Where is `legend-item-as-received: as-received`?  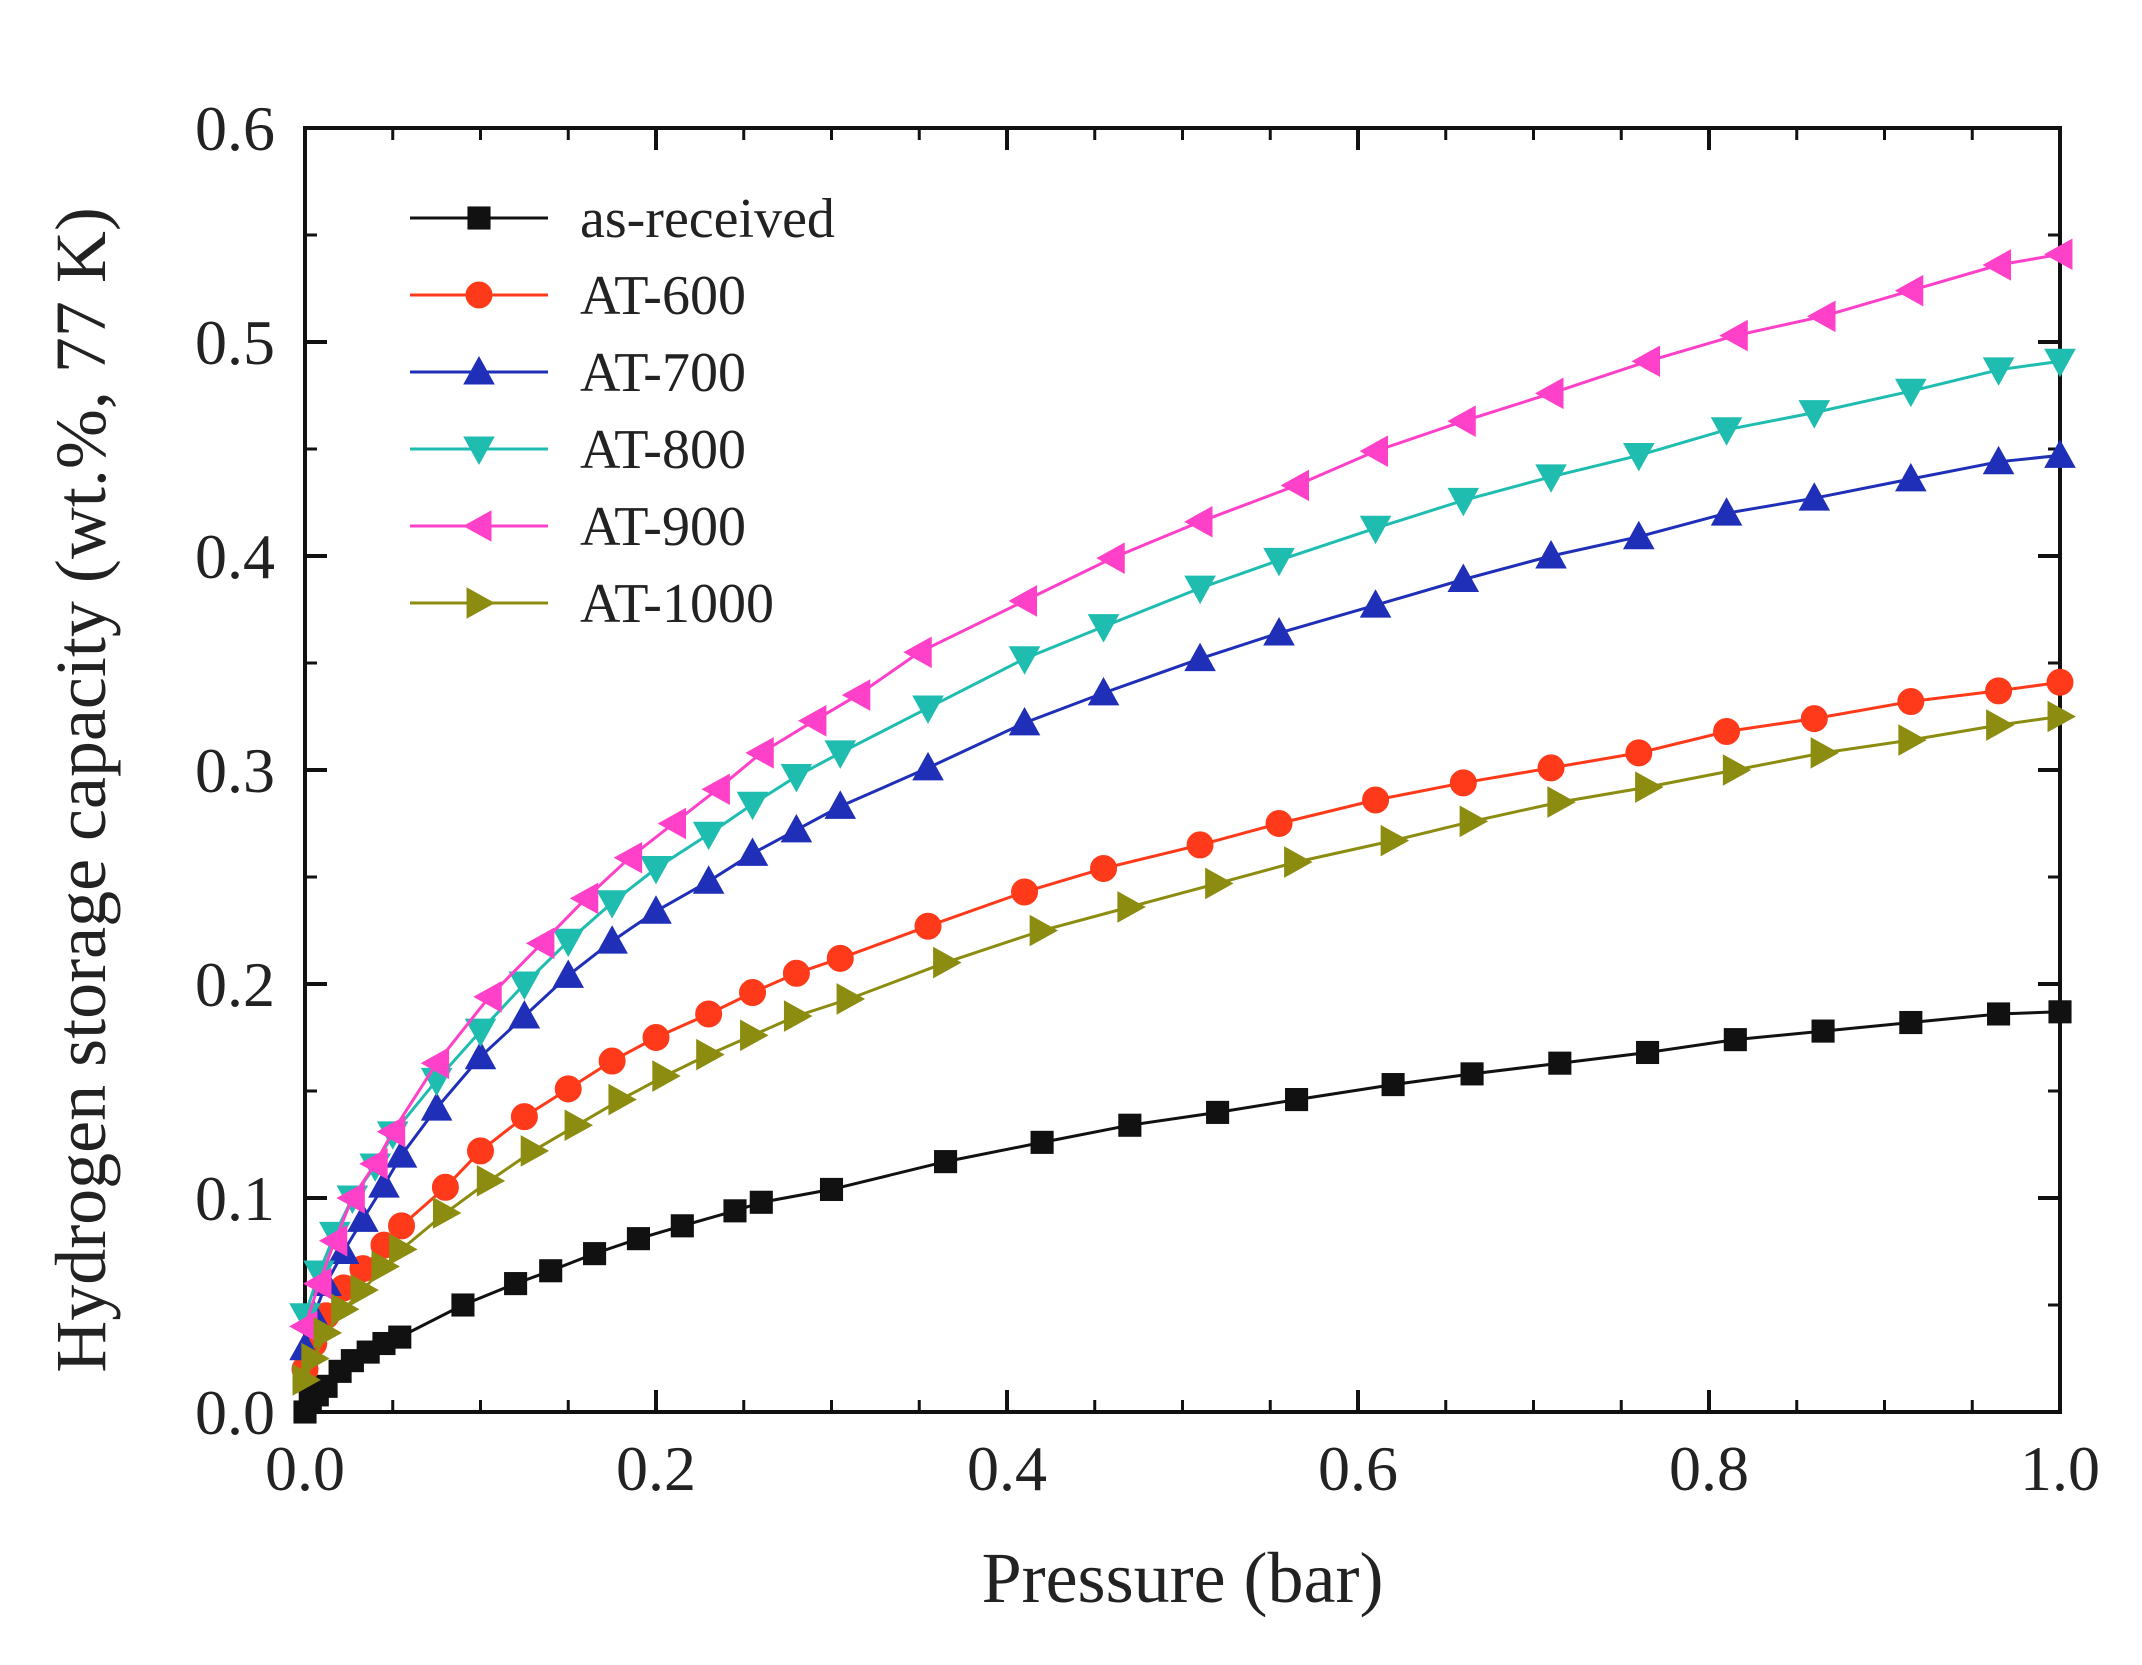 legend-item-as-received: as-received is located at coordinates (622, 219).